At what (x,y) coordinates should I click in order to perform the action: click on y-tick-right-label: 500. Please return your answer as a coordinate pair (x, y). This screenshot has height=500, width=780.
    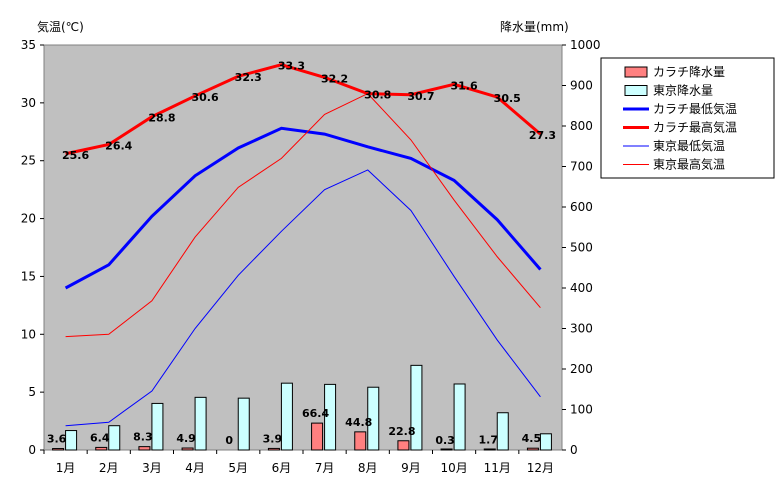
    Looking at the image, I should click on (581, 248).